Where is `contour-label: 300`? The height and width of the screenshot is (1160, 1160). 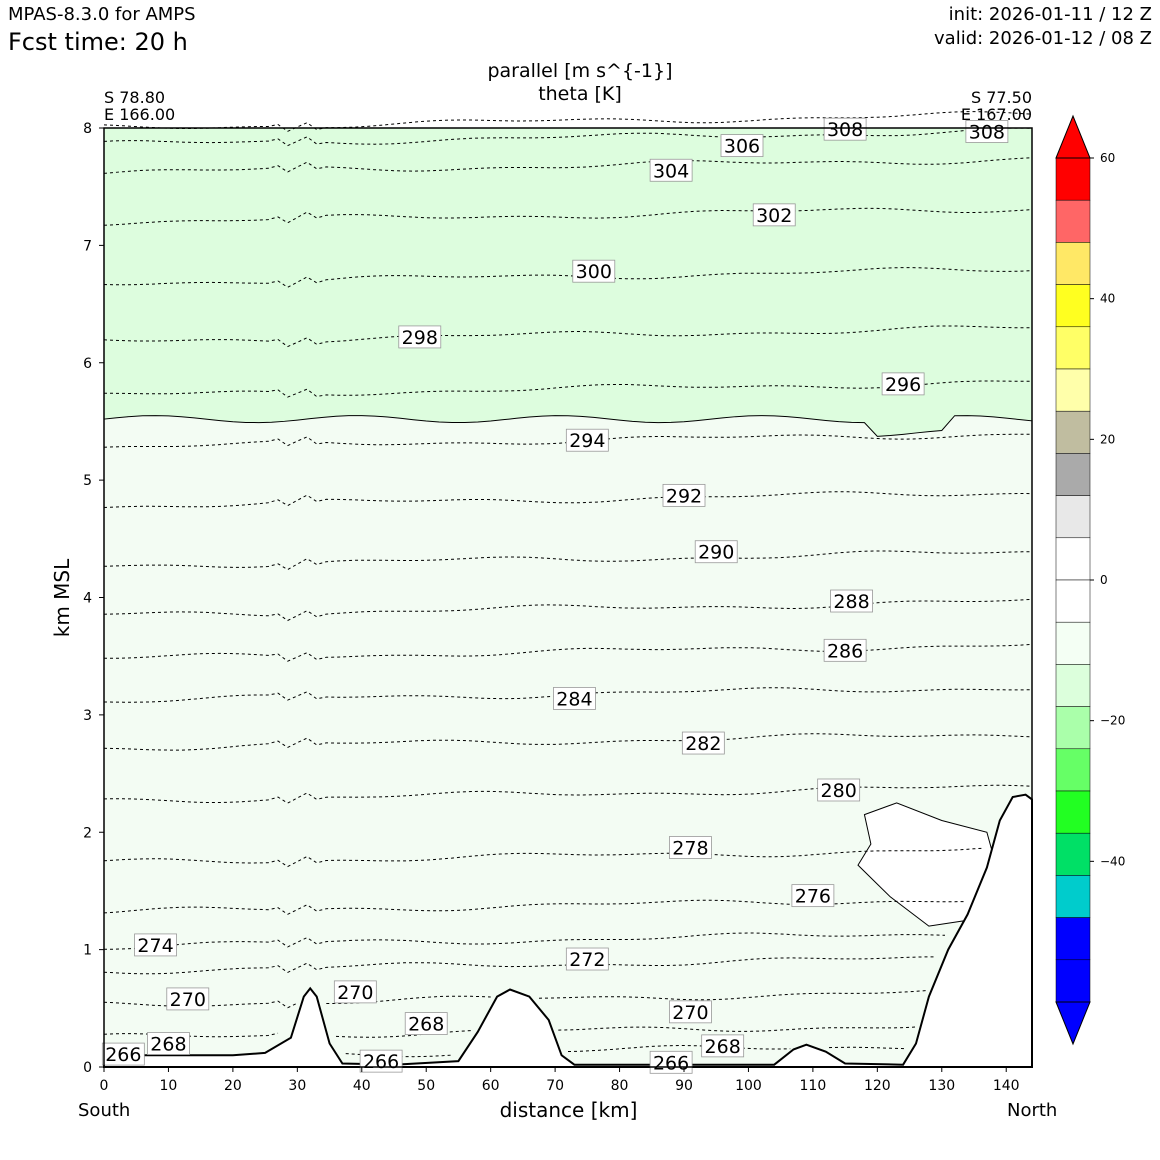
contour-label: 300 is located at coordinates (594, 272).